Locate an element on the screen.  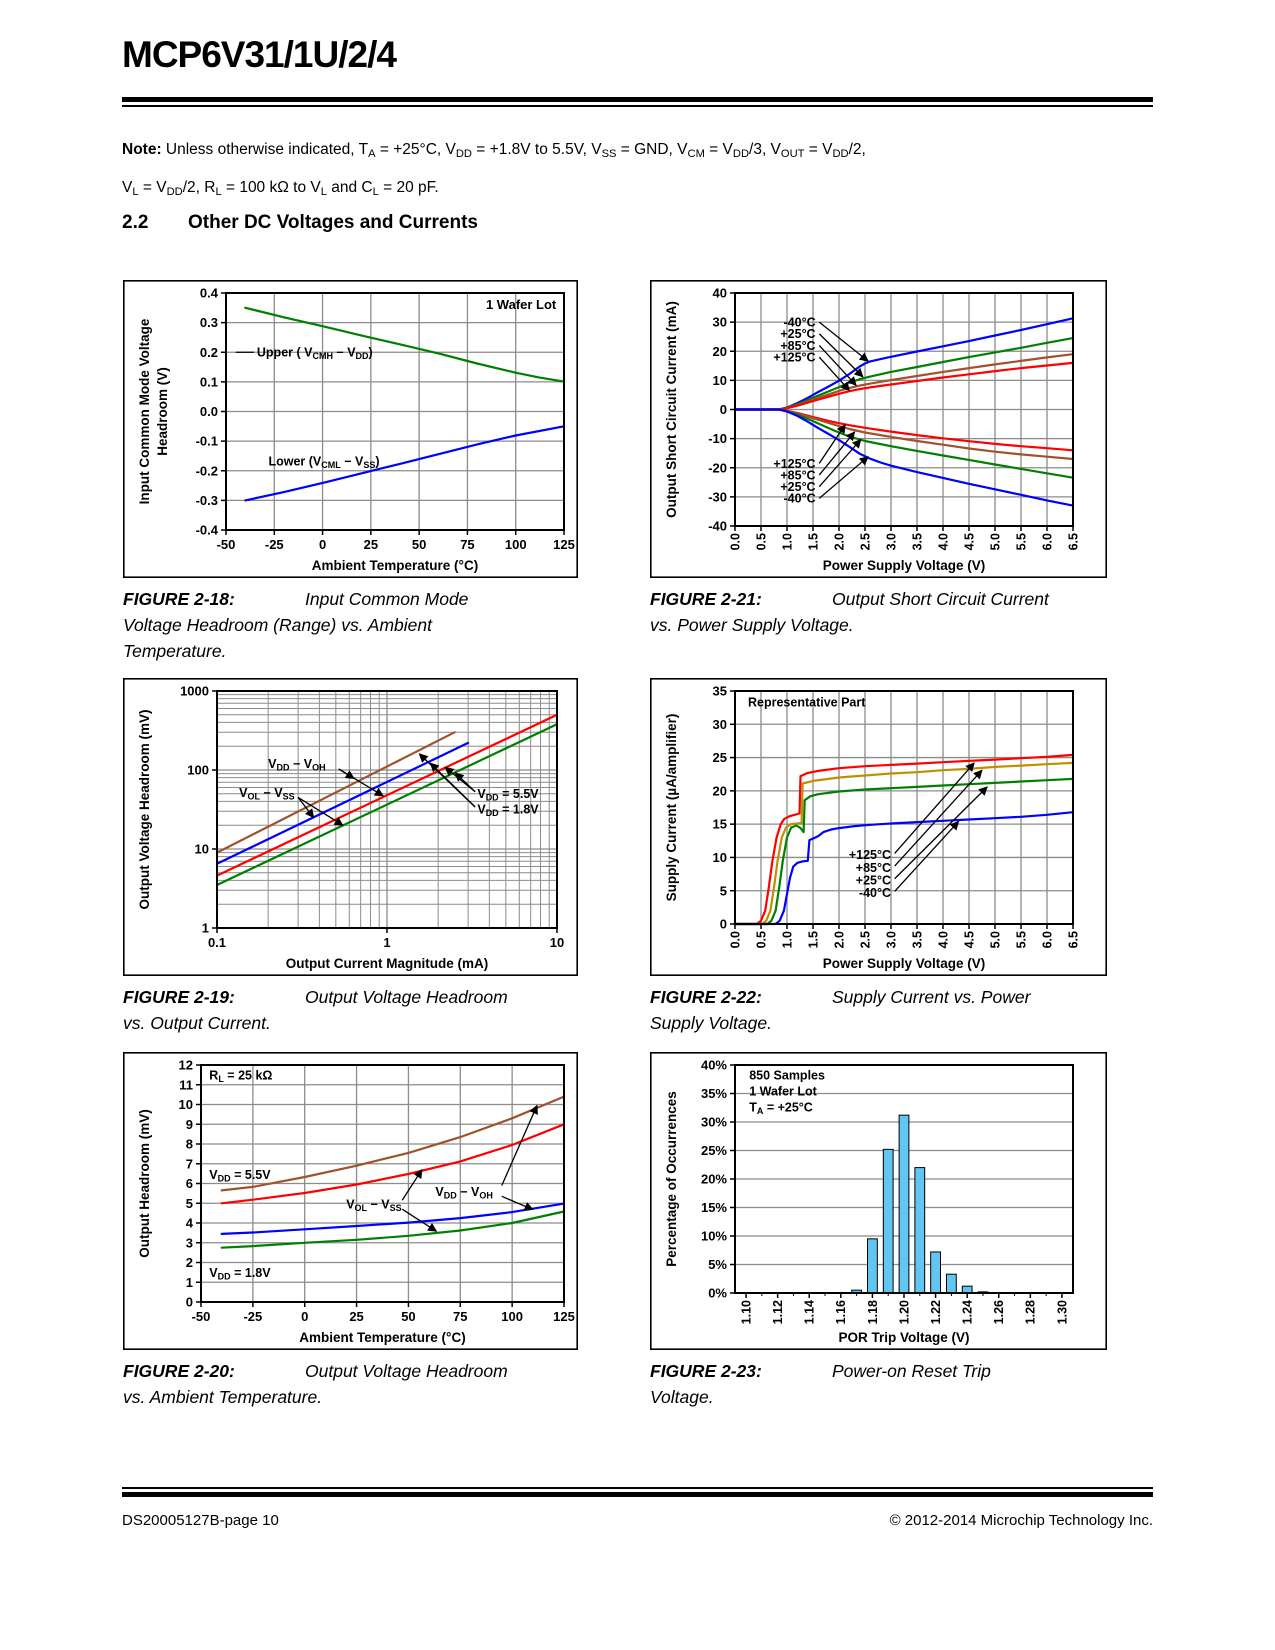
svg-text: 75 is located at coordinates (467, 544).